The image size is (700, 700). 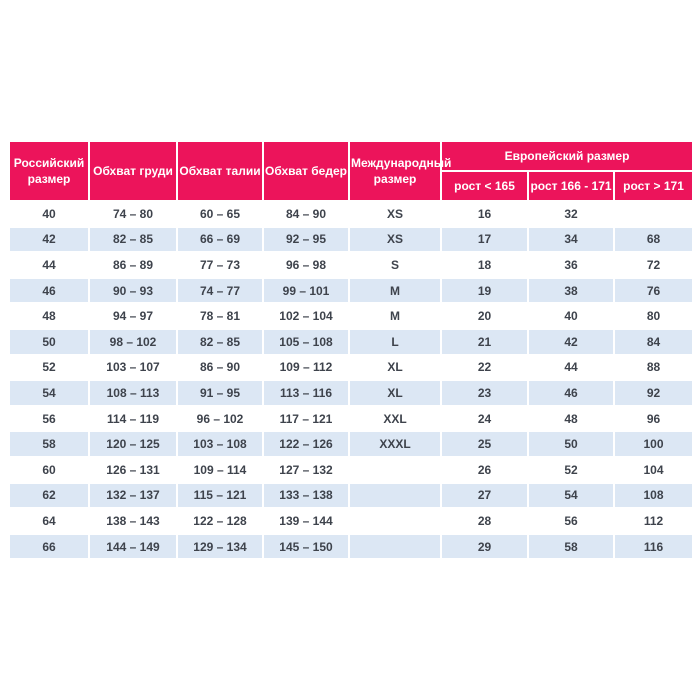 I want to click on table-cell: 76, so click(x=653, y=290).